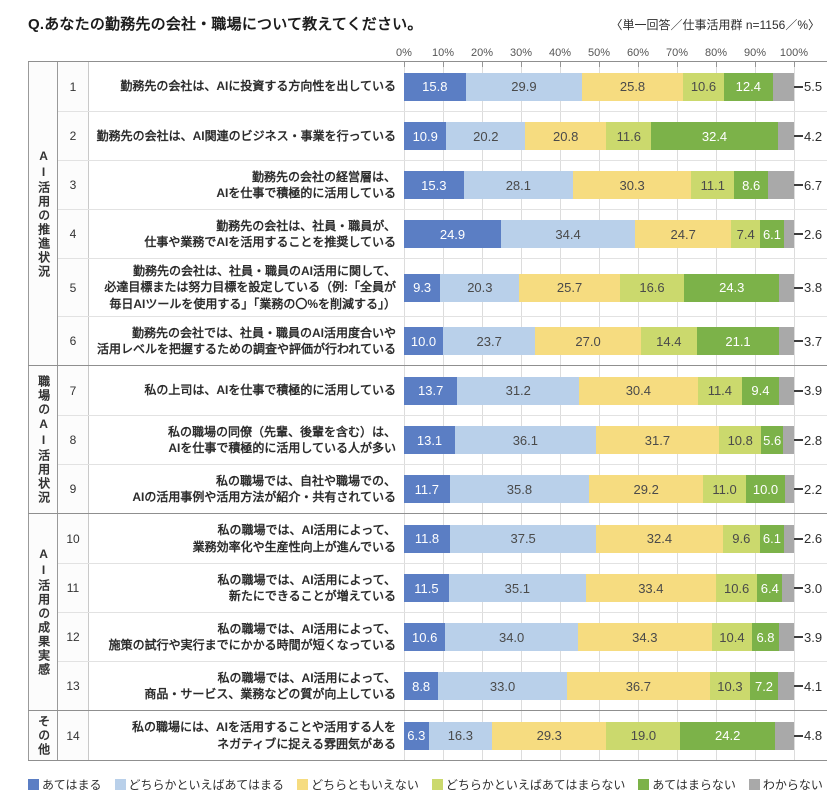  I want to click on segment-value-label: 9.3, so click(422, 287).